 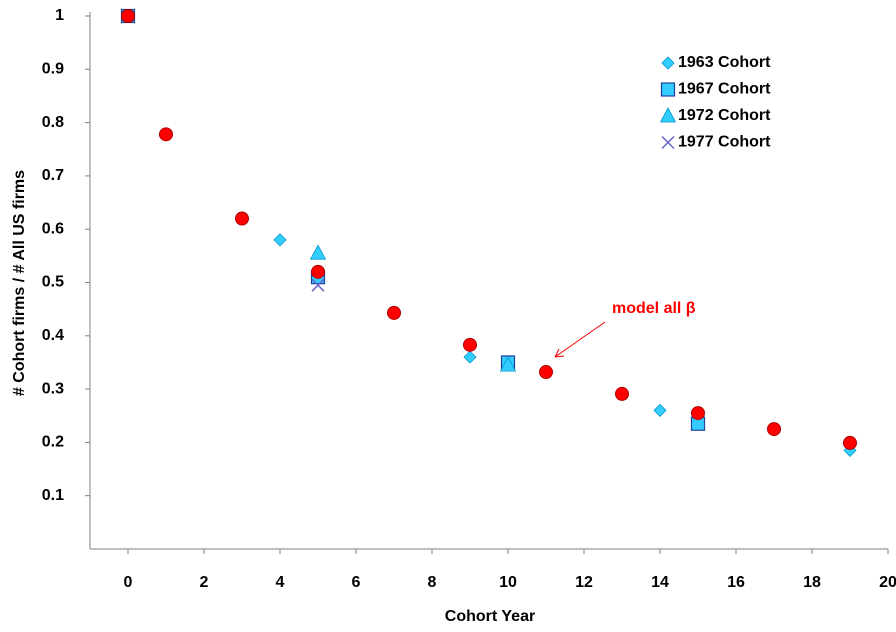 I want to click on x-tick-label: 0, so click(x=128, y=582).